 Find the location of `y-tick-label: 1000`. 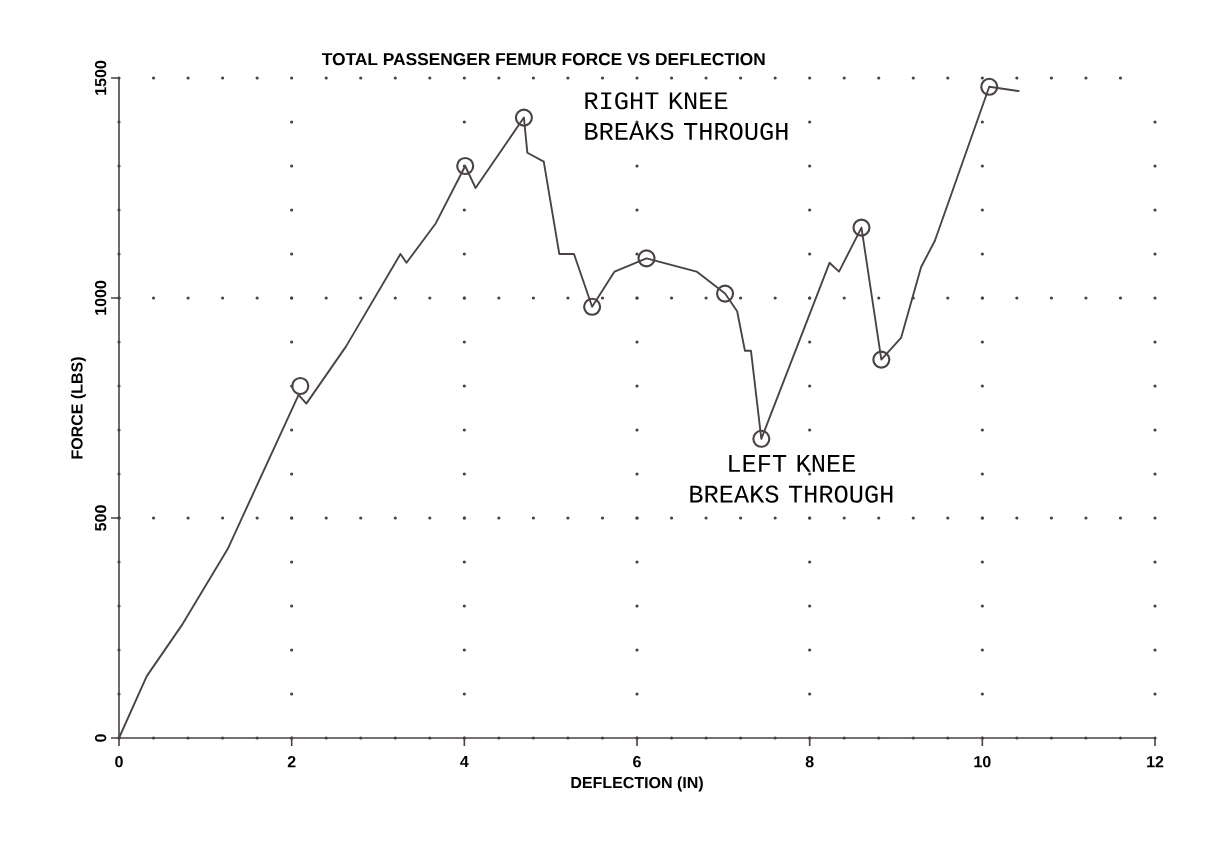

y-tick-label: 1000 is located at coordinates (100, 297).